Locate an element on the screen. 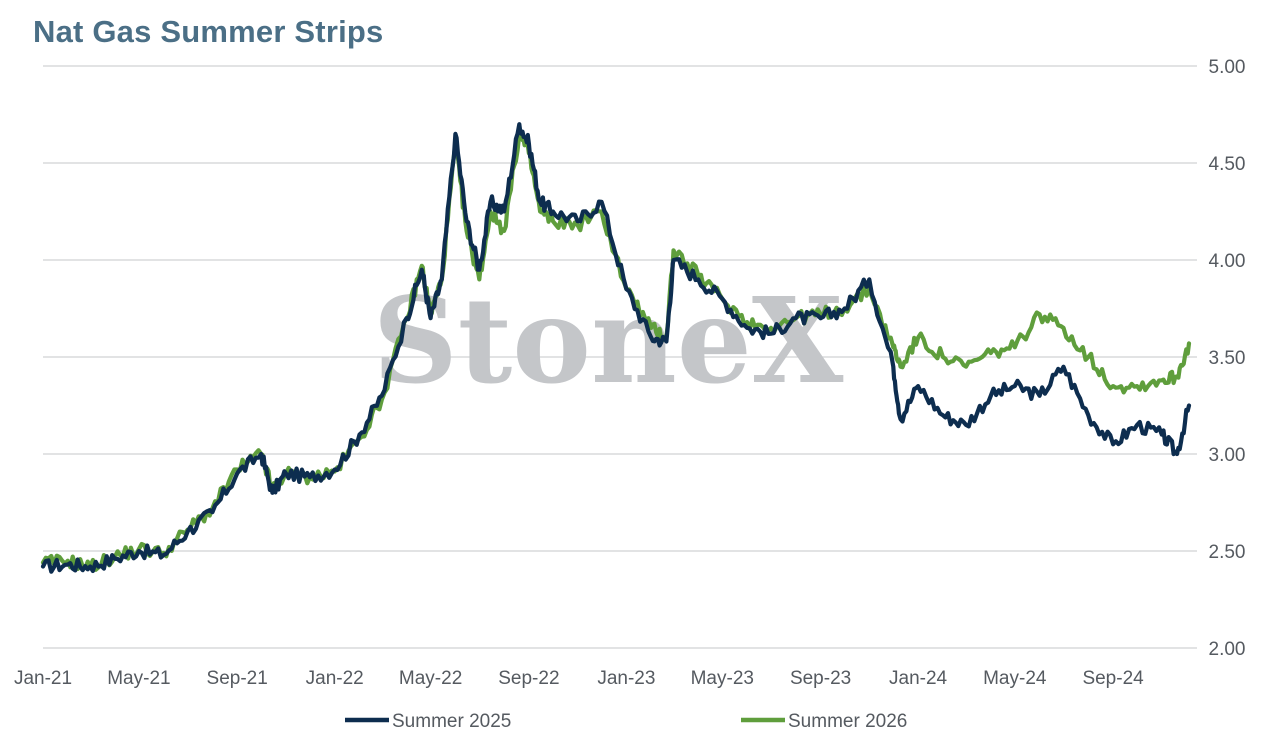 Image resolution: width=1268 pixels, height=740 pixels. x-tick-label: Sep-21 is located at coordinates (237, 678).